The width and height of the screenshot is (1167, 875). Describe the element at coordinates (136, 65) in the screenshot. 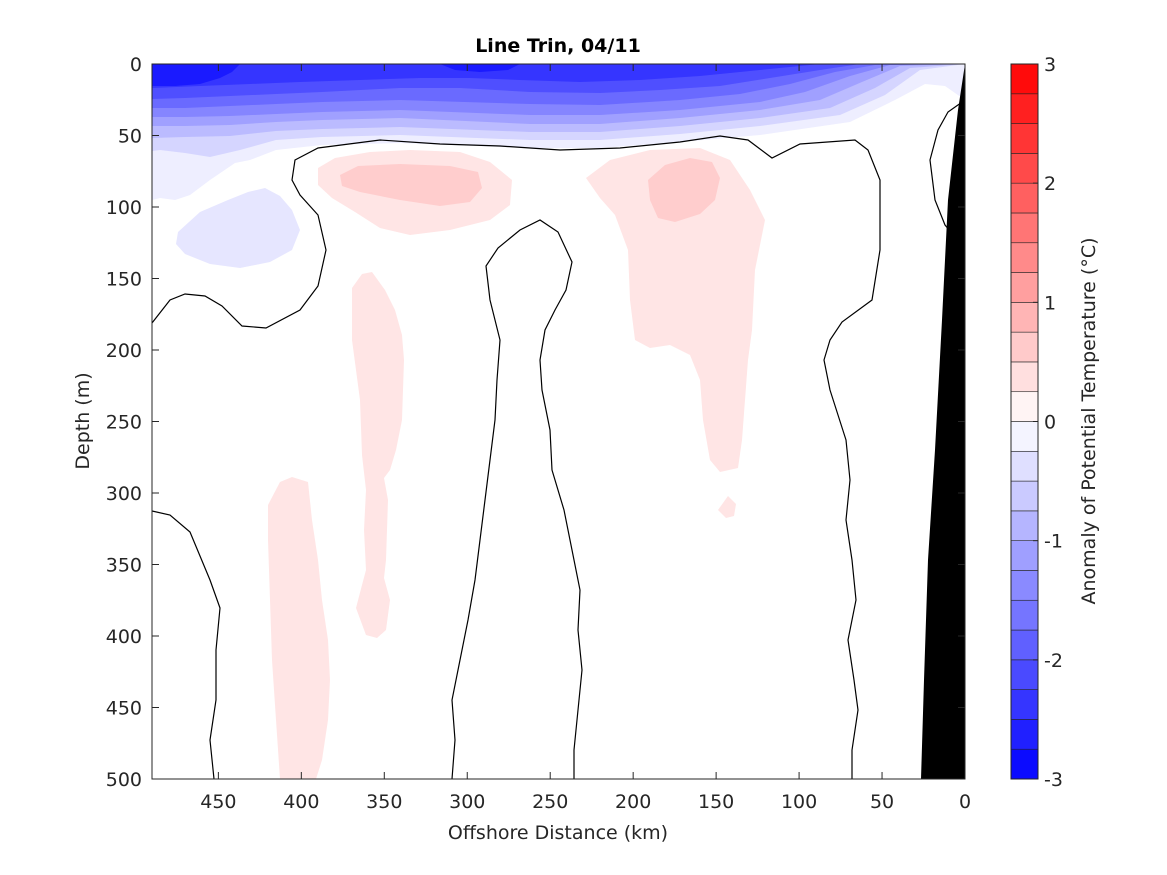

I see `y-tick-label: 0` at that location.